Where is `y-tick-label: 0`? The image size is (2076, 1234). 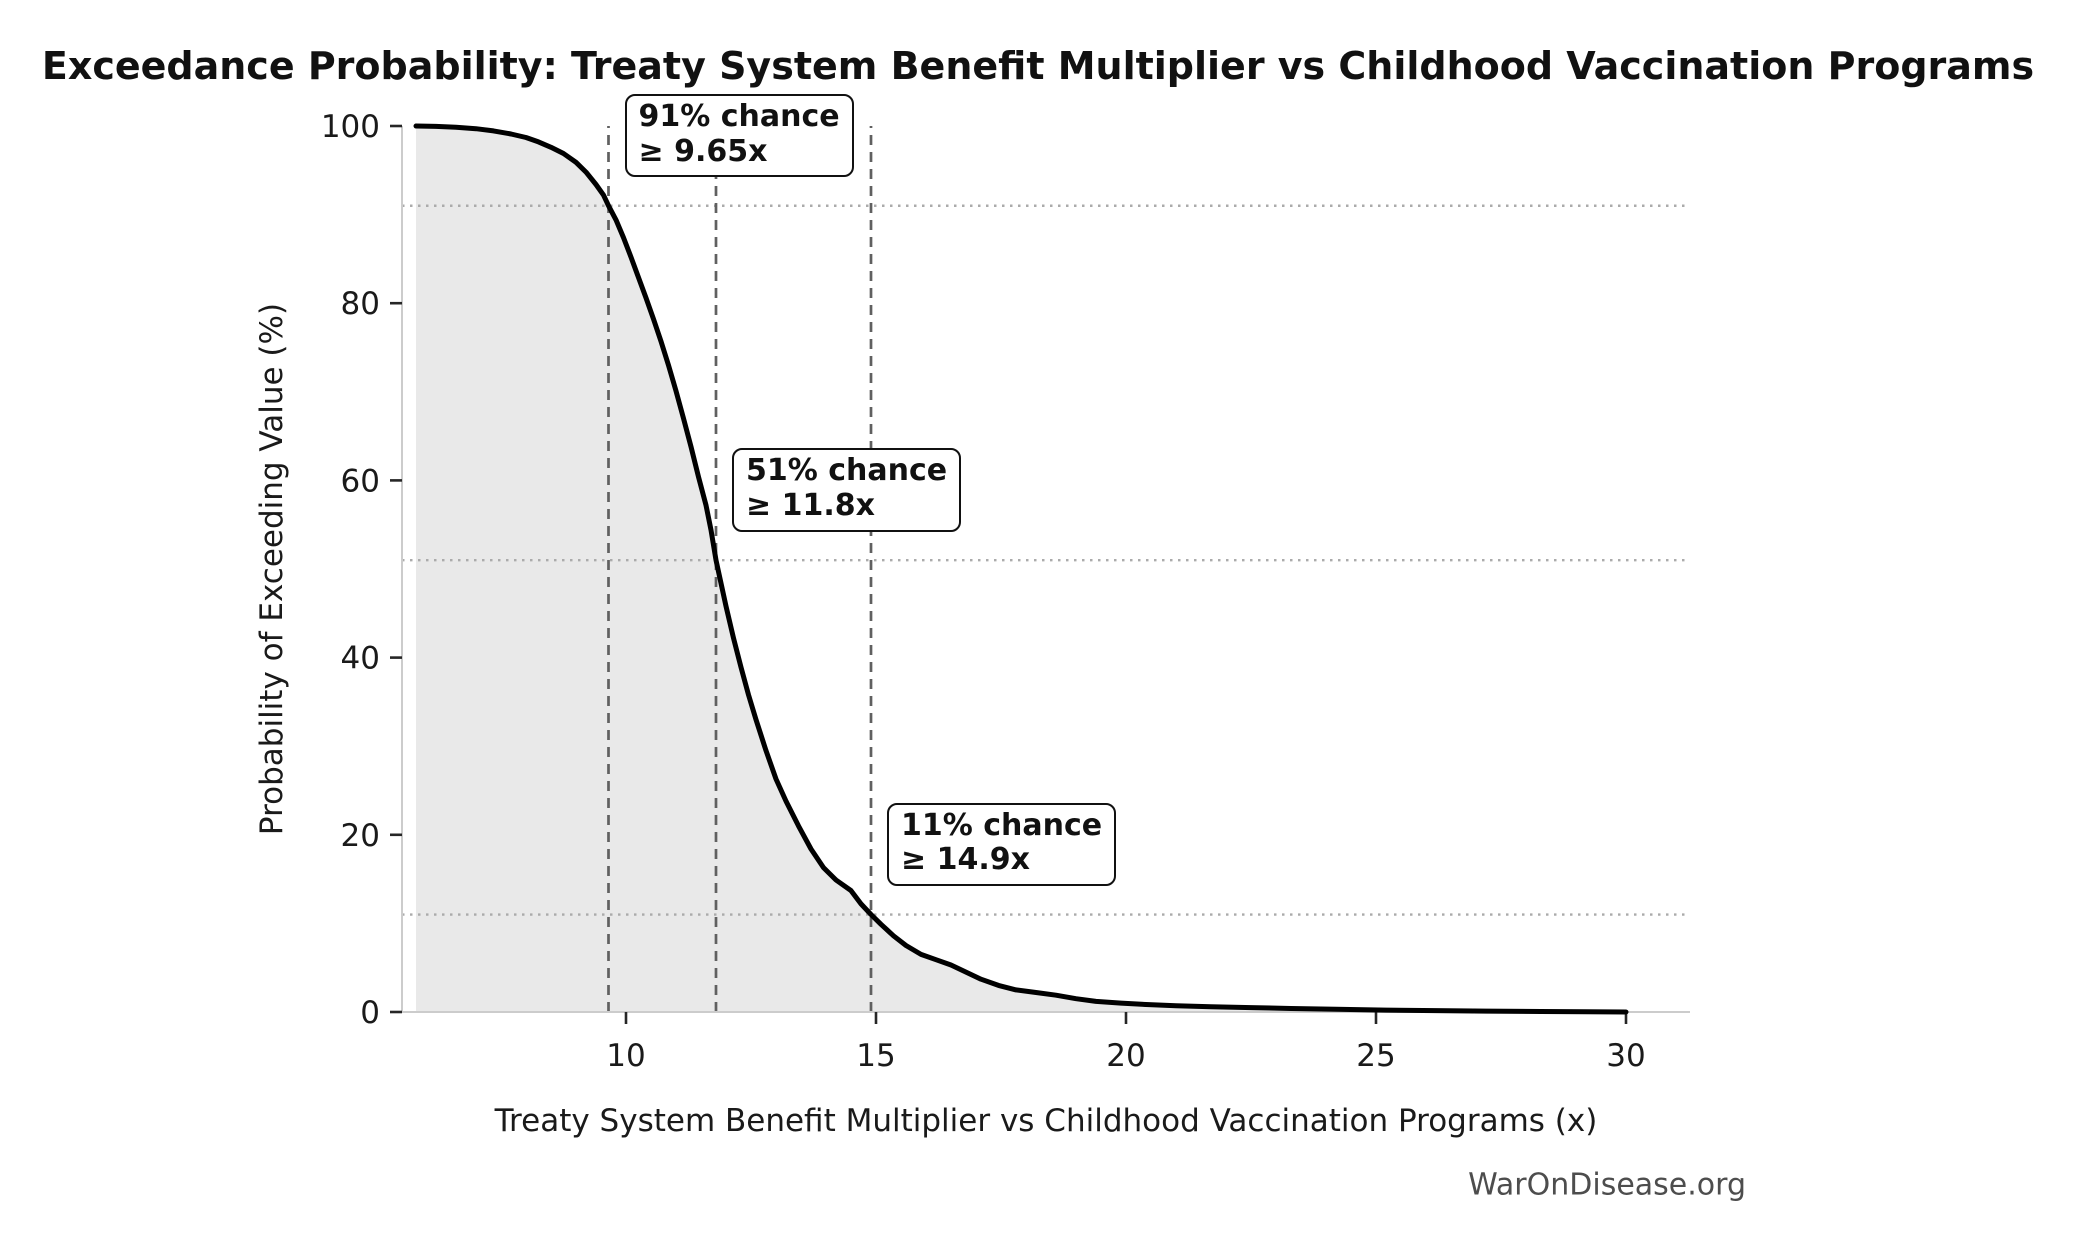 y-tick-label: 0 is located at coordinates (370, 1013).